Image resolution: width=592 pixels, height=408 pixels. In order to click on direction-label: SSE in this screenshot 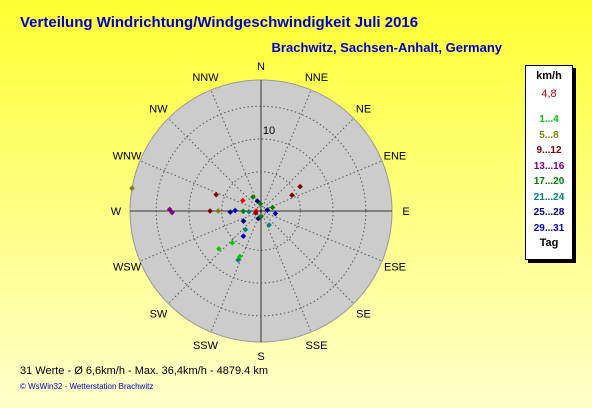, I will do `click(316, 346)`.